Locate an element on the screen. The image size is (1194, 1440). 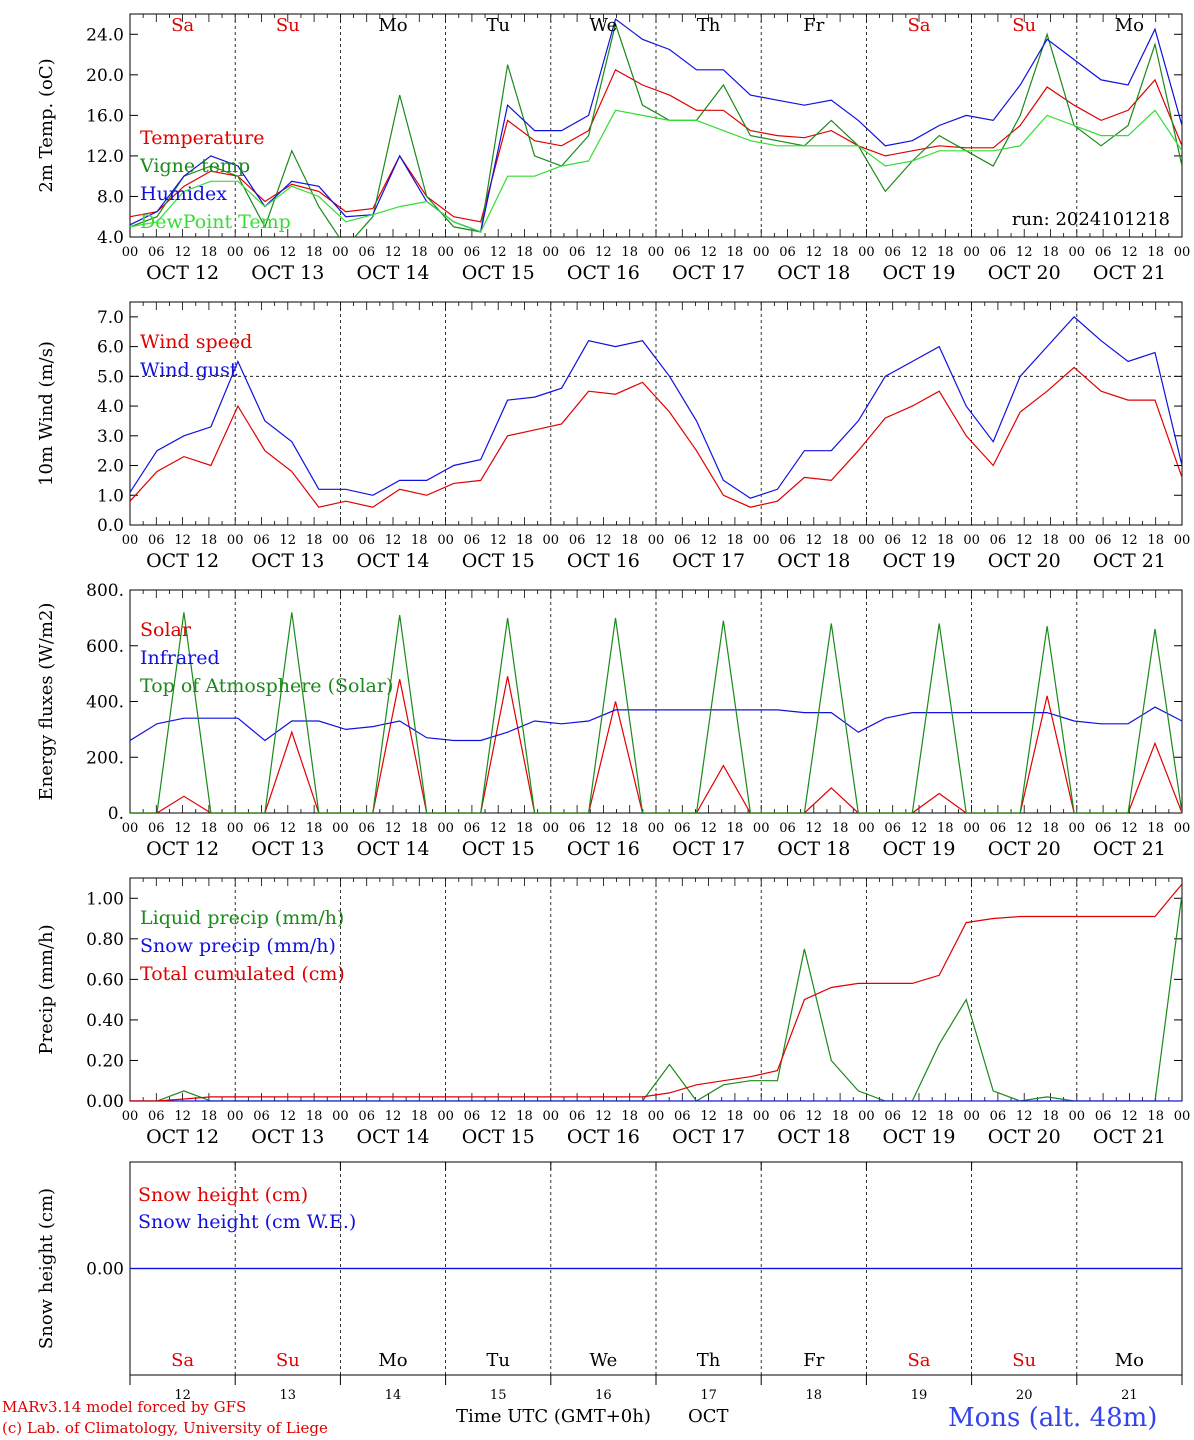
run-annotation: run: 2024101218 is located at coordinates (1091, 219).